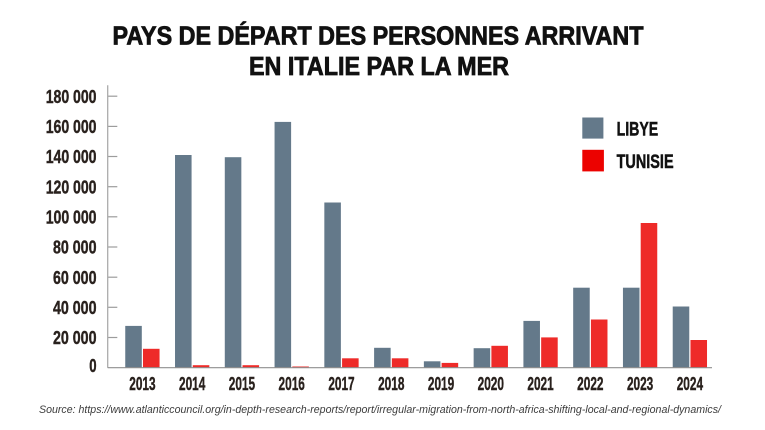 This screenshot has width=765, height=430. What do you see at coordinates (75, 277) in the screenshot?
I see `svg-text: 60 000` at bounding box center [75, 277].